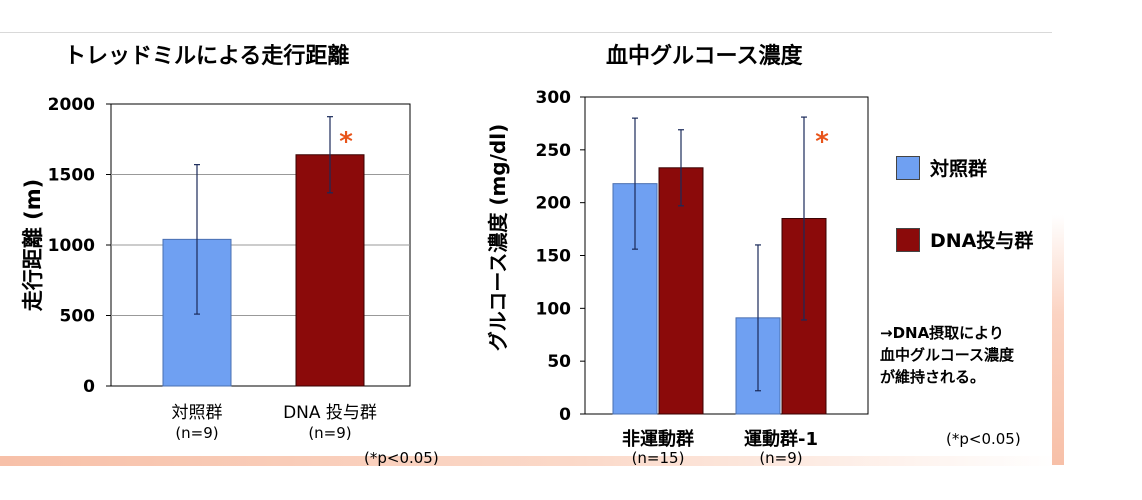 Image resolution: width=1142 pixels, height=500 pixels. I want to click on chart1-ytick-label: 1000, so click(71, 246).